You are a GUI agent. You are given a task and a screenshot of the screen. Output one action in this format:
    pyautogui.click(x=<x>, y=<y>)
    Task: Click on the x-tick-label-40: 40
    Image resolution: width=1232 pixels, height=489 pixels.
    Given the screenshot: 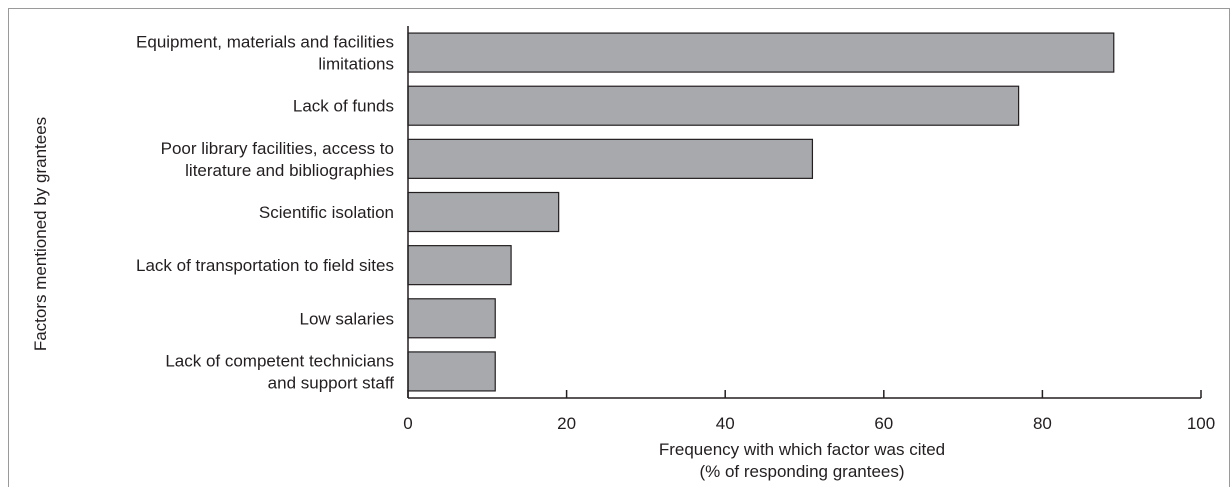 What is the action you would take?
    pyautogui.click(x=725, y=423)
    